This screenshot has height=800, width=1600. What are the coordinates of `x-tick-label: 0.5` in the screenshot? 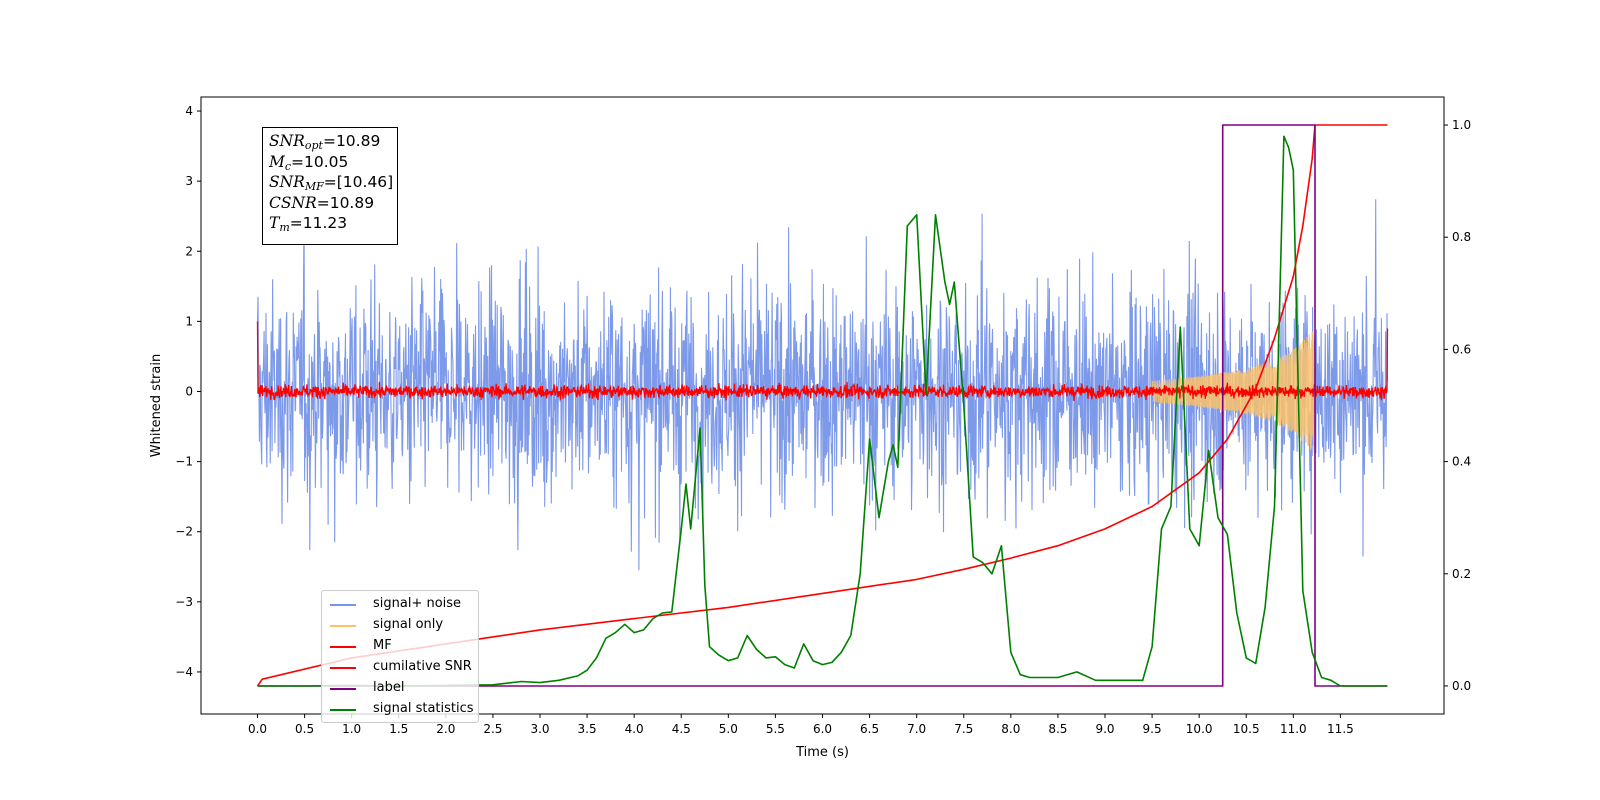 It's located at (304, 729).